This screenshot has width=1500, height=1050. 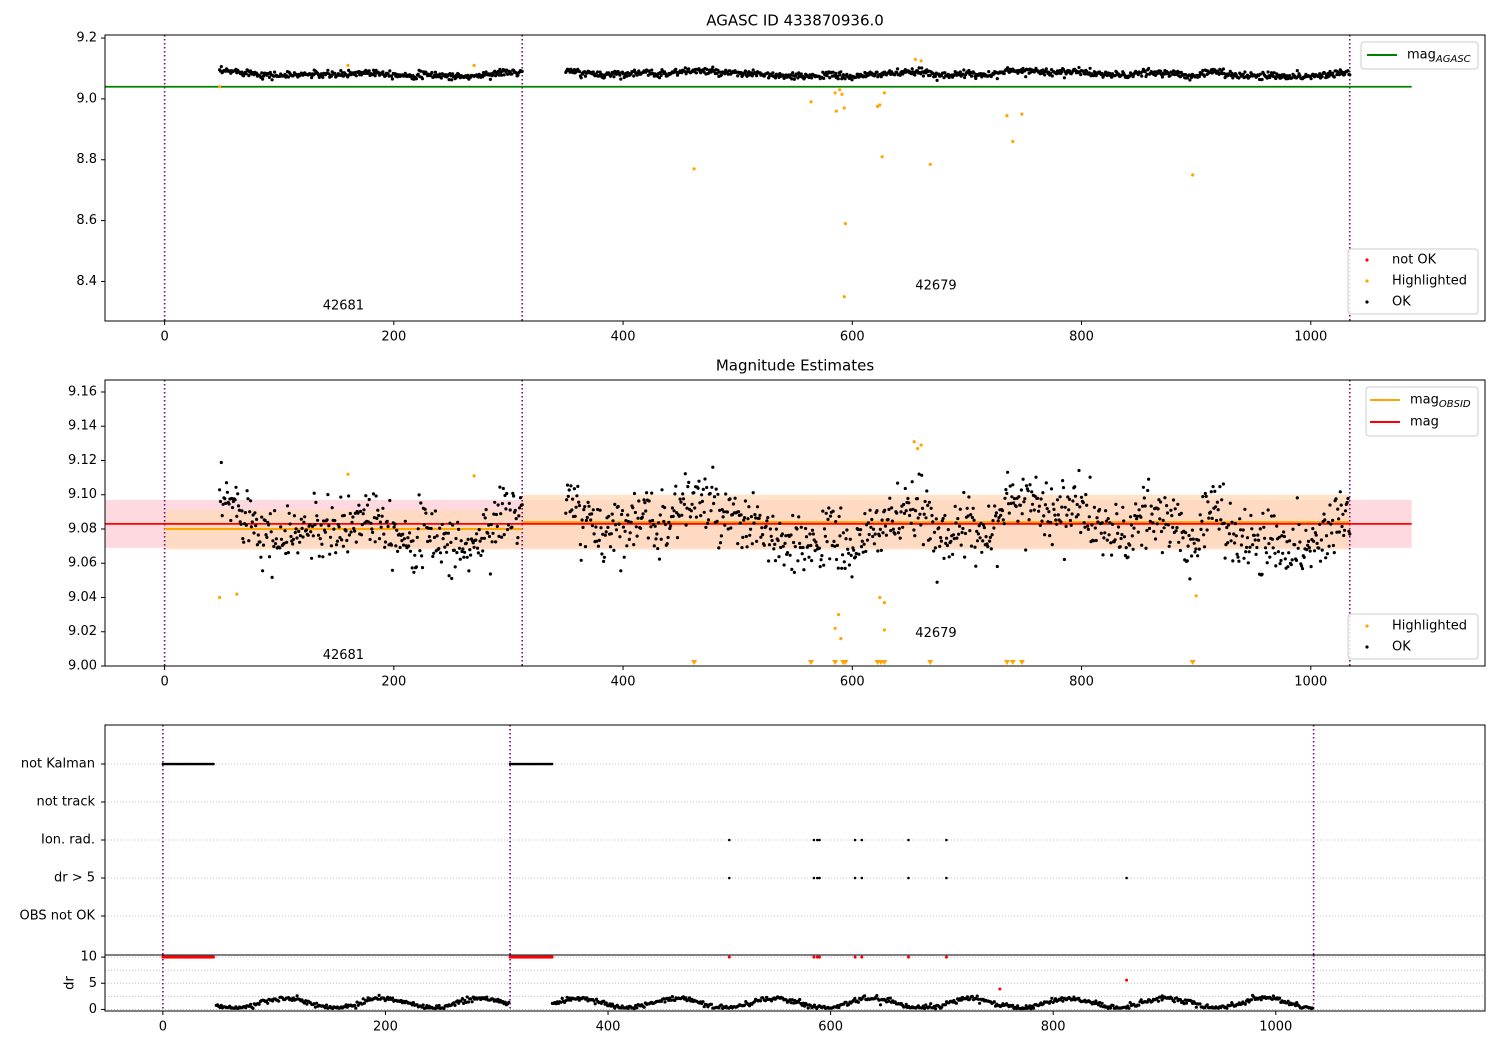 What do you see at coordinates (1310, 337) in the screenshot?
I see `panel1-x-tick-label: 1000` at bounding box center [1310, 337].